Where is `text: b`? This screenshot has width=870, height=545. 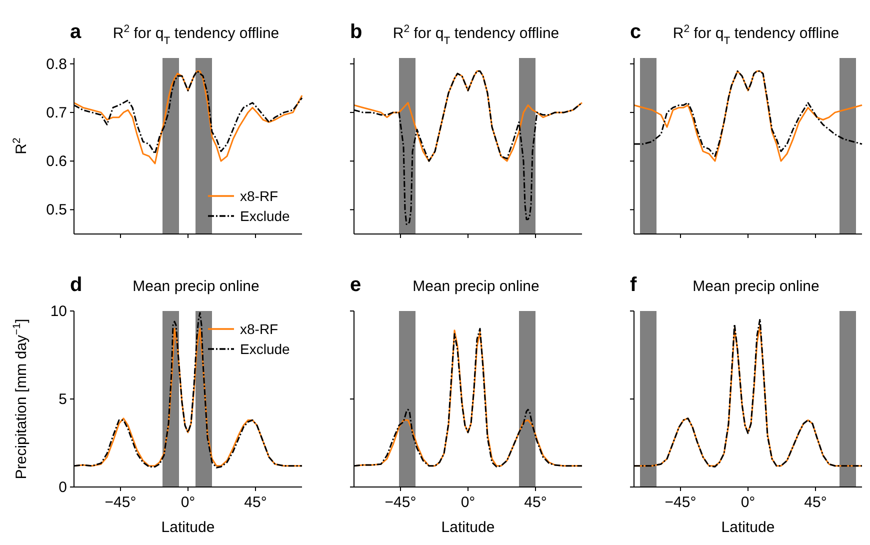 text: b is located at coordinates (356, 32).